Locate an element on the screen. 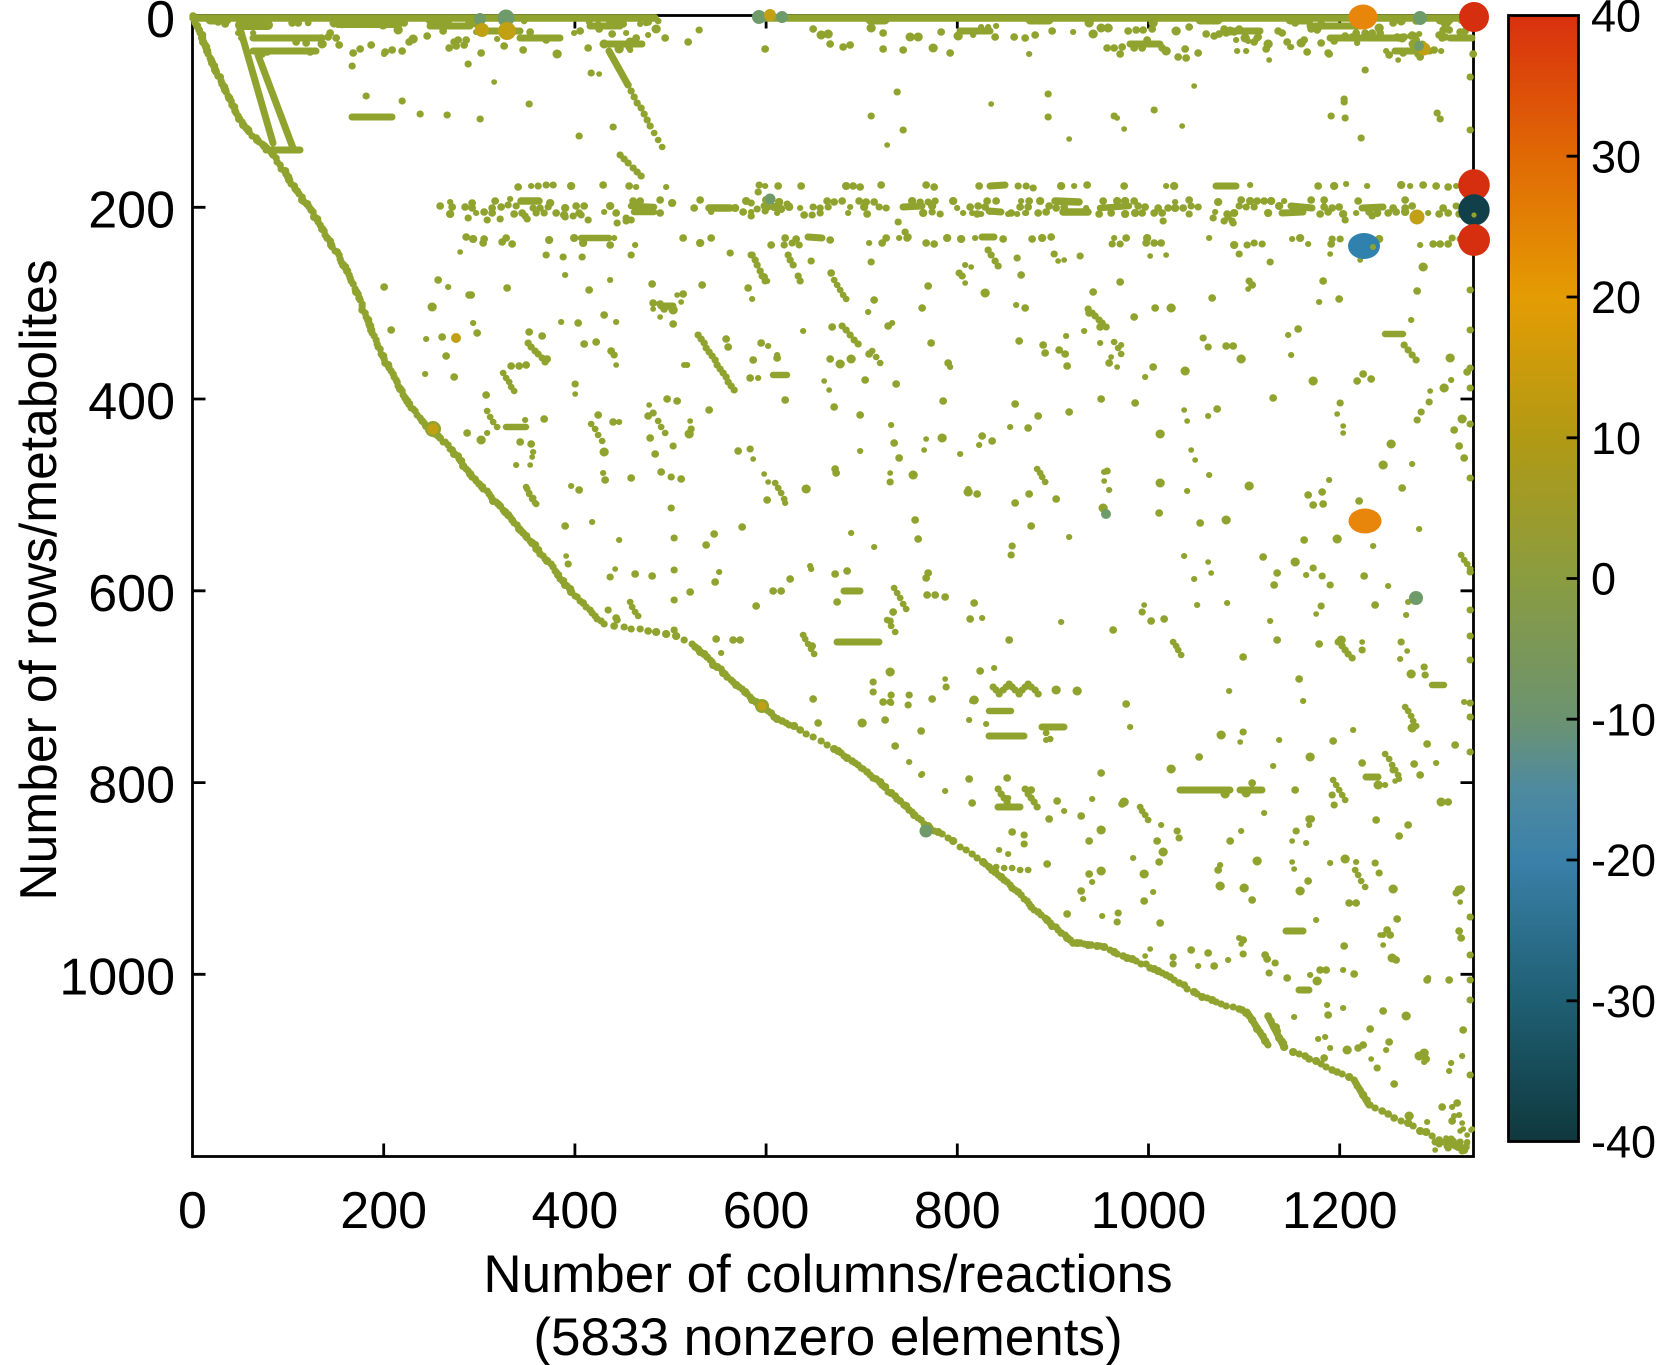 The image size is (1656, 1365). svg-text: (5833 nonzero elements) is located at coordinates (827, 1336).